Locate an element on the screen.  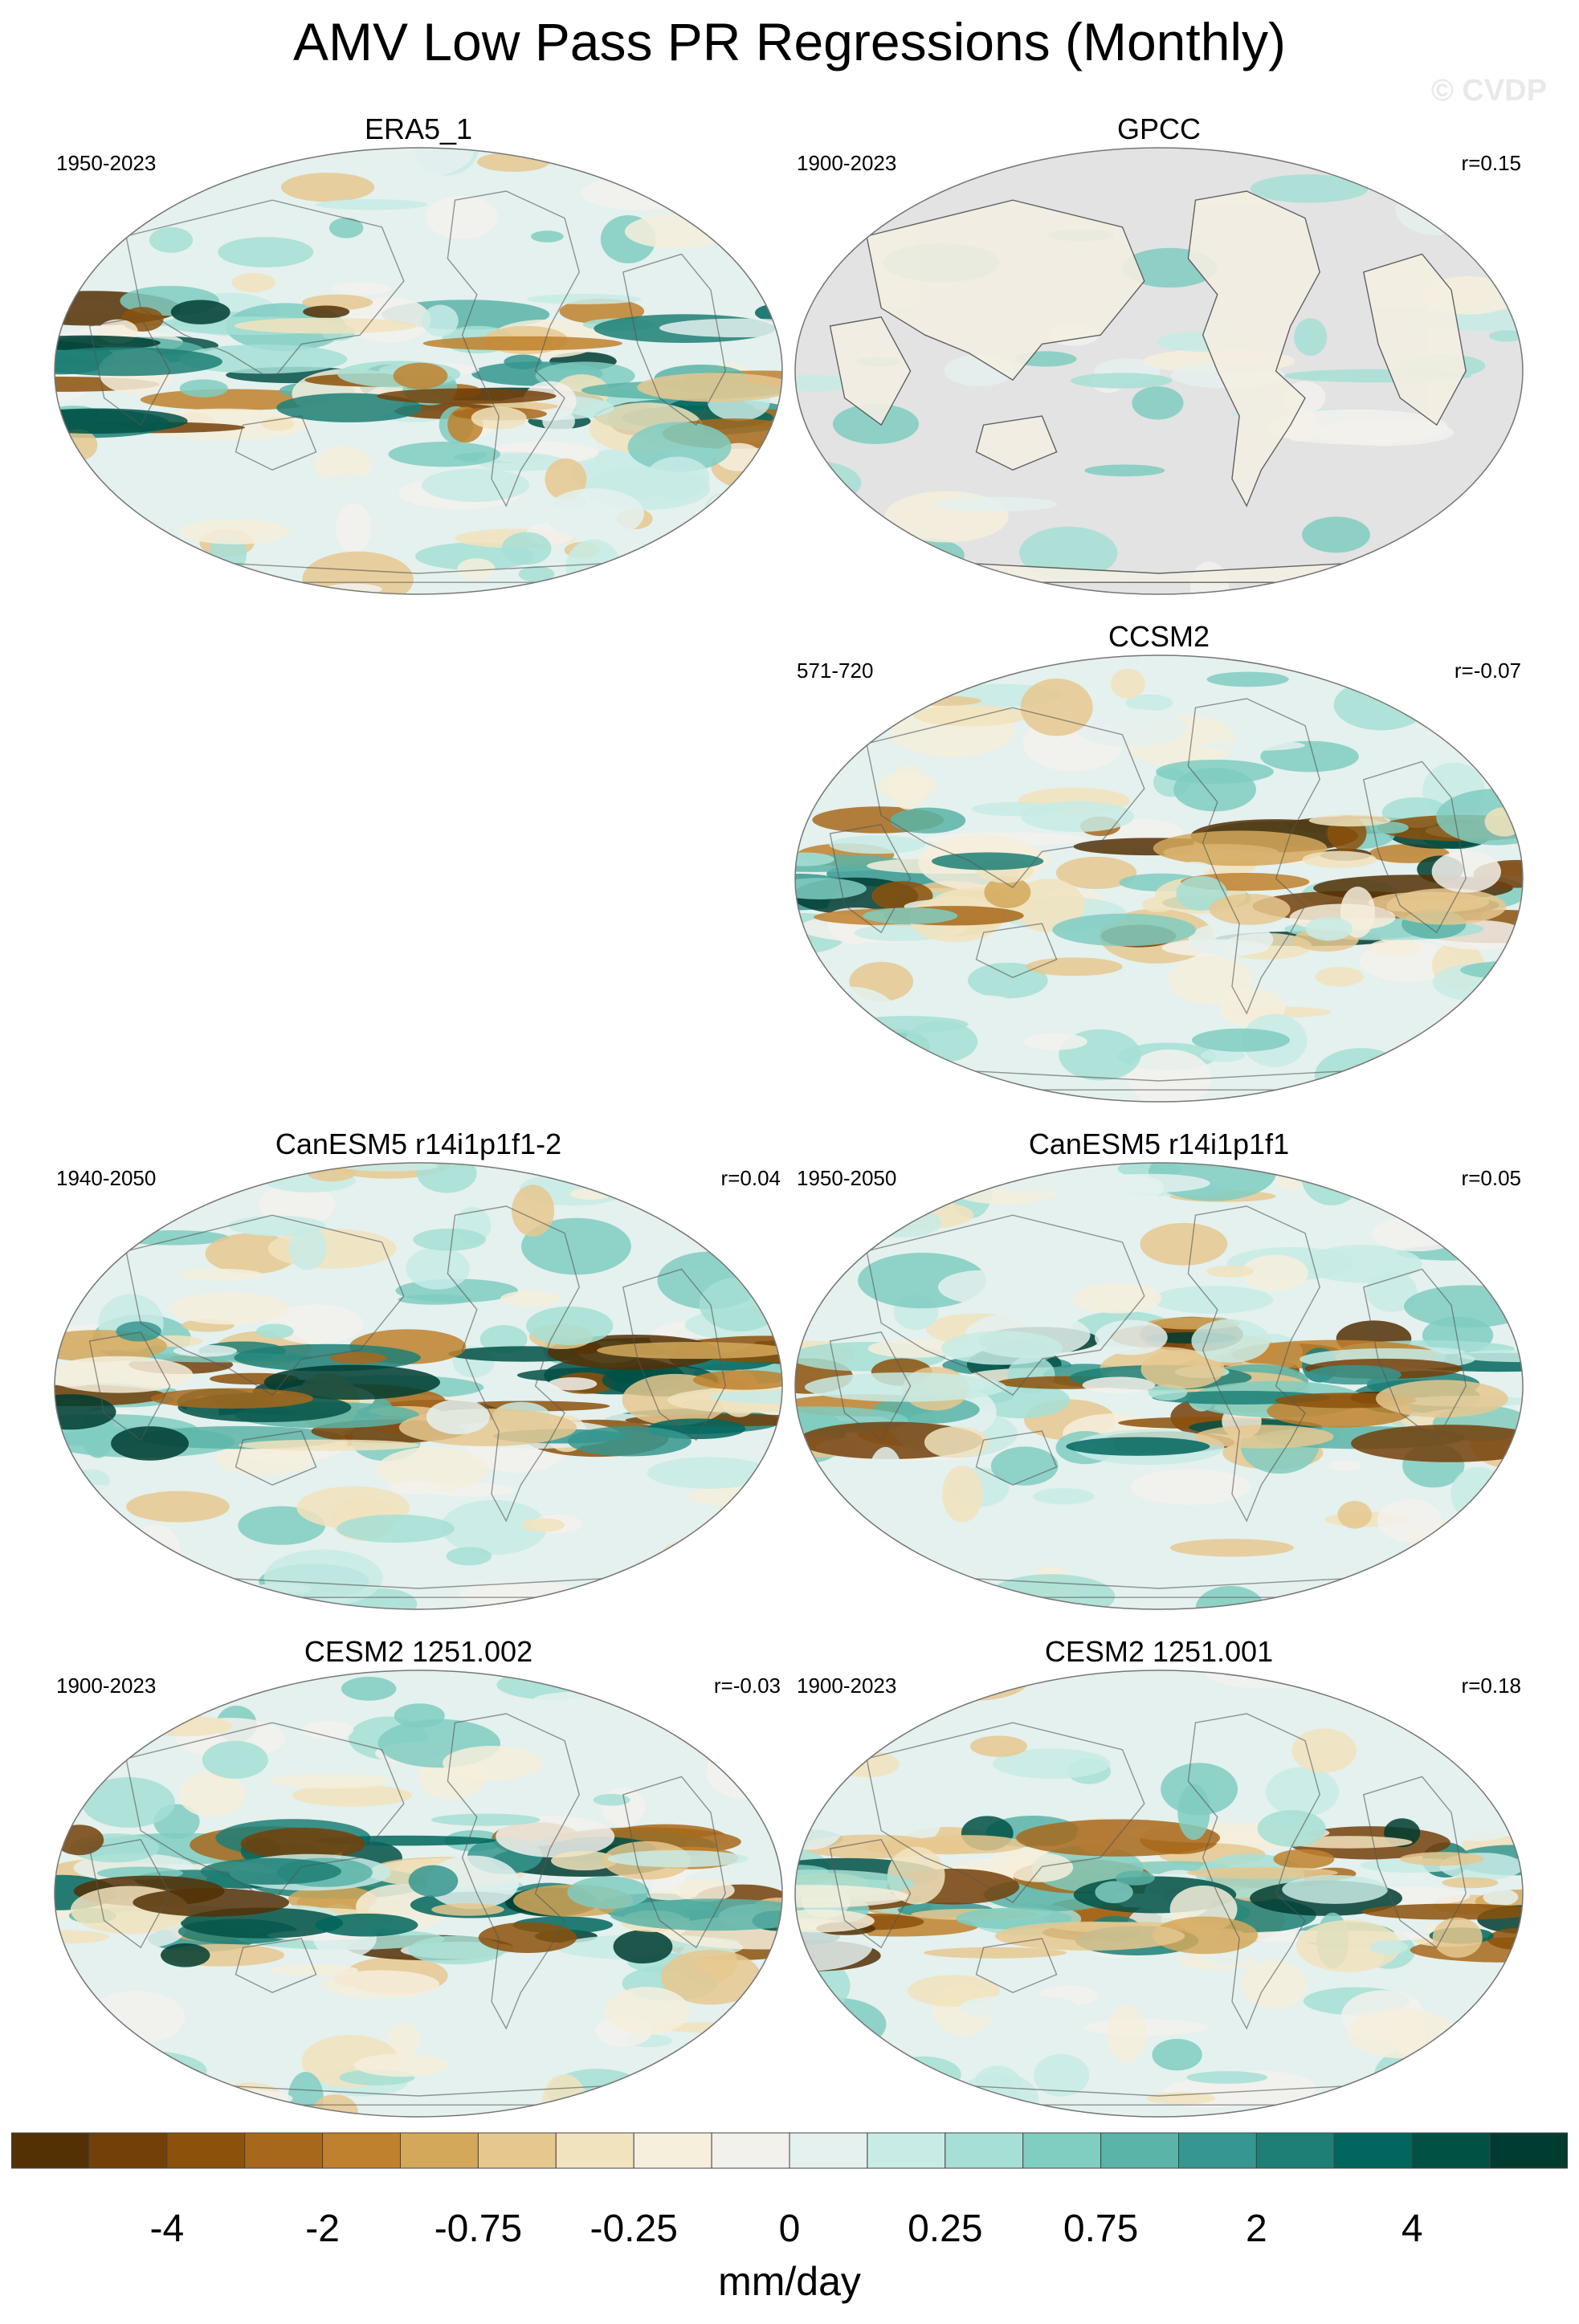
pattern-correlation: r=0.04 is located at coordinates (750, 1178).